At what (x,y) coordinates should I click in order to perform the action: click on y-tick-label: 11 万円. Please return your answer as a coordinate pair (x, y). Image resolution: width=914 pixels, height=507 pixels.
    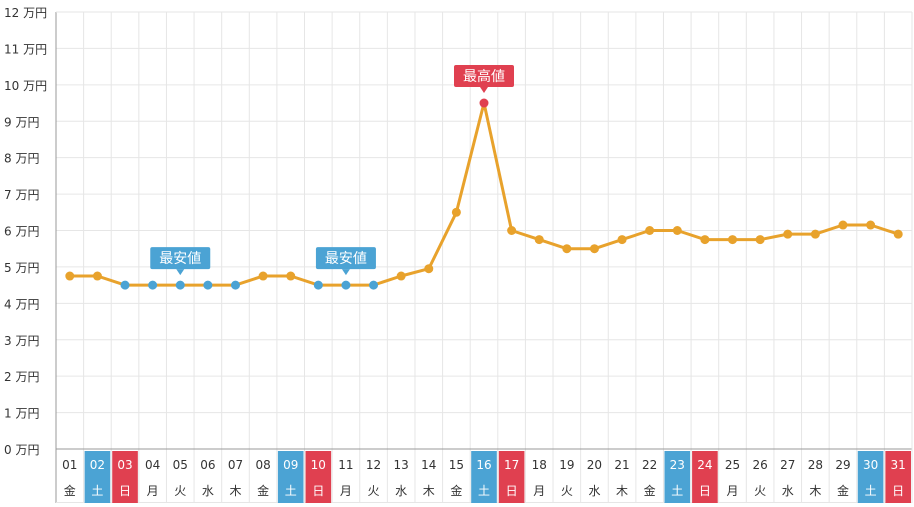
    Looking at the image, I should click on (25, 49).